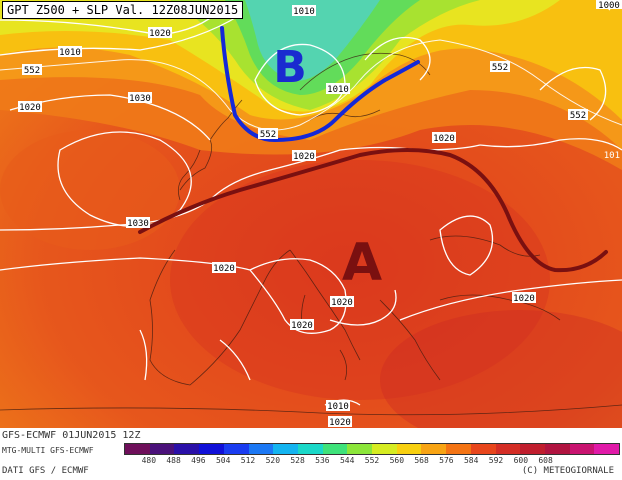  What do you see at coordinates (471, 460) in the screenshot?
I see `scale-value-label: 584` at bounding box center [471, 460].